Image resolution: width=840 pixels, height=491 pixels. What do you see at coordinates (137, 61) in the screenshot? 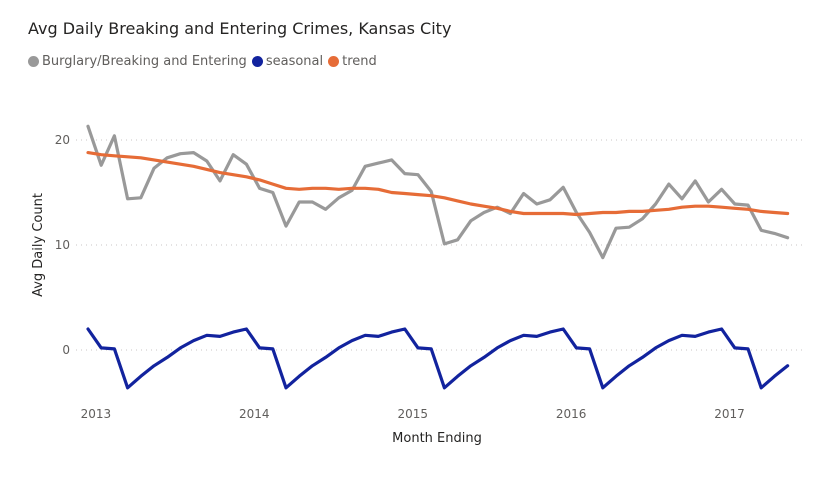
I see `legend-item-burglary: Burglary/Breaking and Entering` at bounding box center [137, 61].